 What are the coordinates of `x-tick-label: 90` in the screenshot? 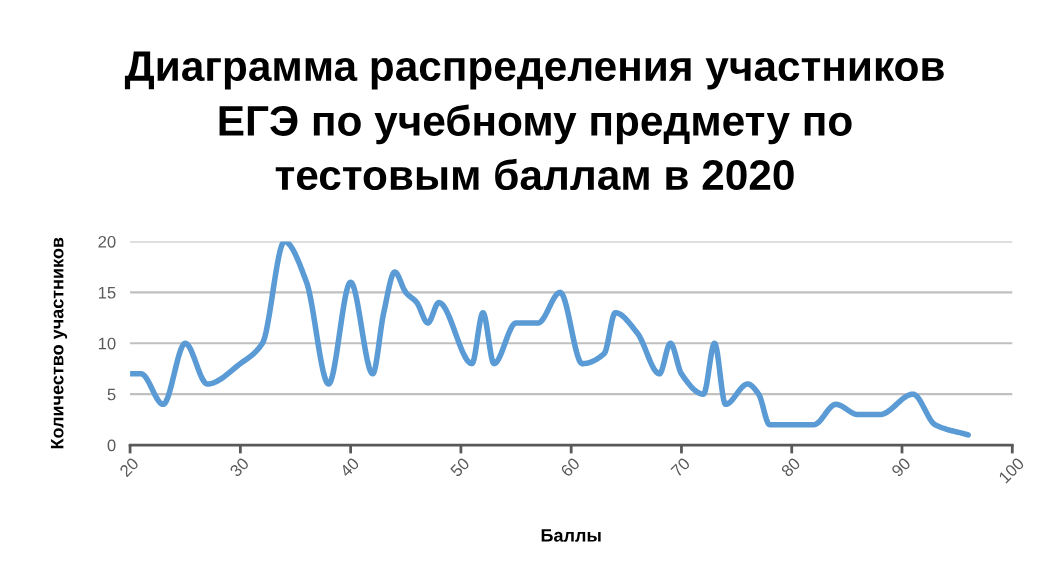 It's located at (901, 467).